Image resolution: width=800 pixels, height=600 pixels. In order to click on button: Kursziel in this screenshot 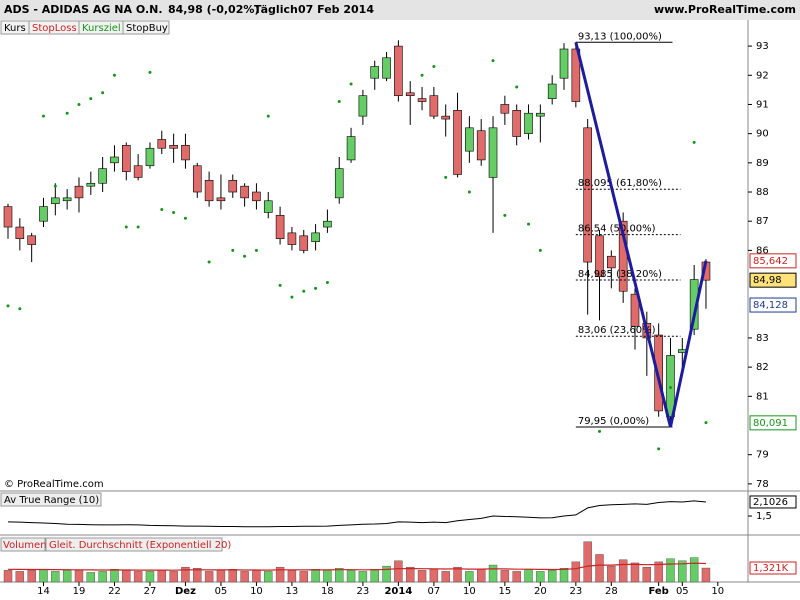, I will do `click(101, 28)`.